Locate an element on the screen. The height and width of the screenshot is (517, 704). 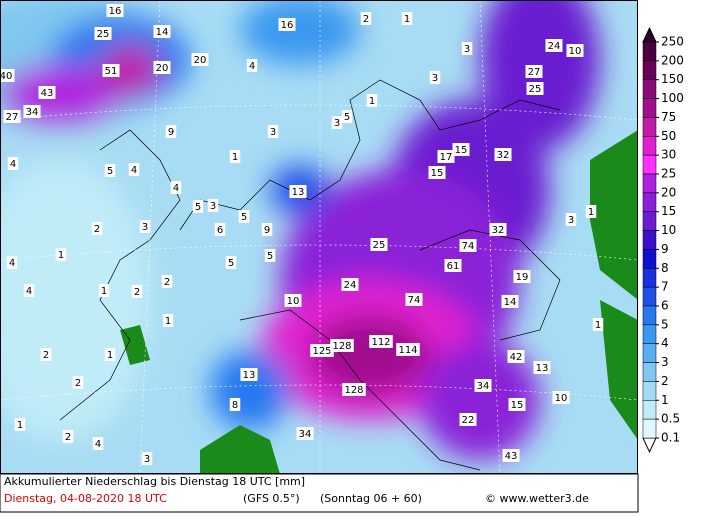
precip-label: 40 is located at coordinates (6, 76).